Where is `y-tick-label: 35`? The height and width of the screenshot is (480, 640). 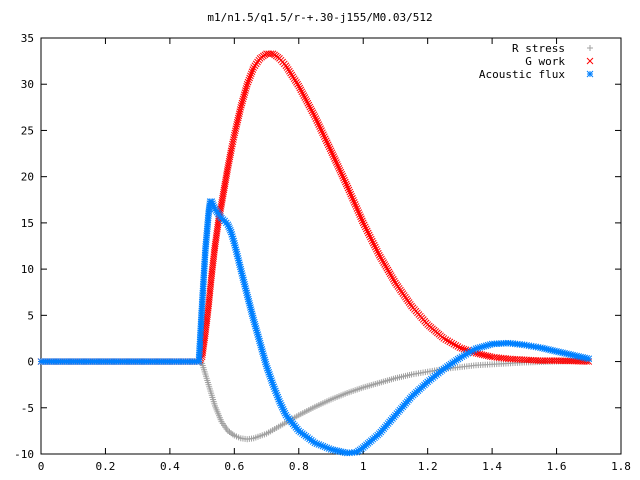 y-tick-label: 35 is located at coordinates (27, 38).